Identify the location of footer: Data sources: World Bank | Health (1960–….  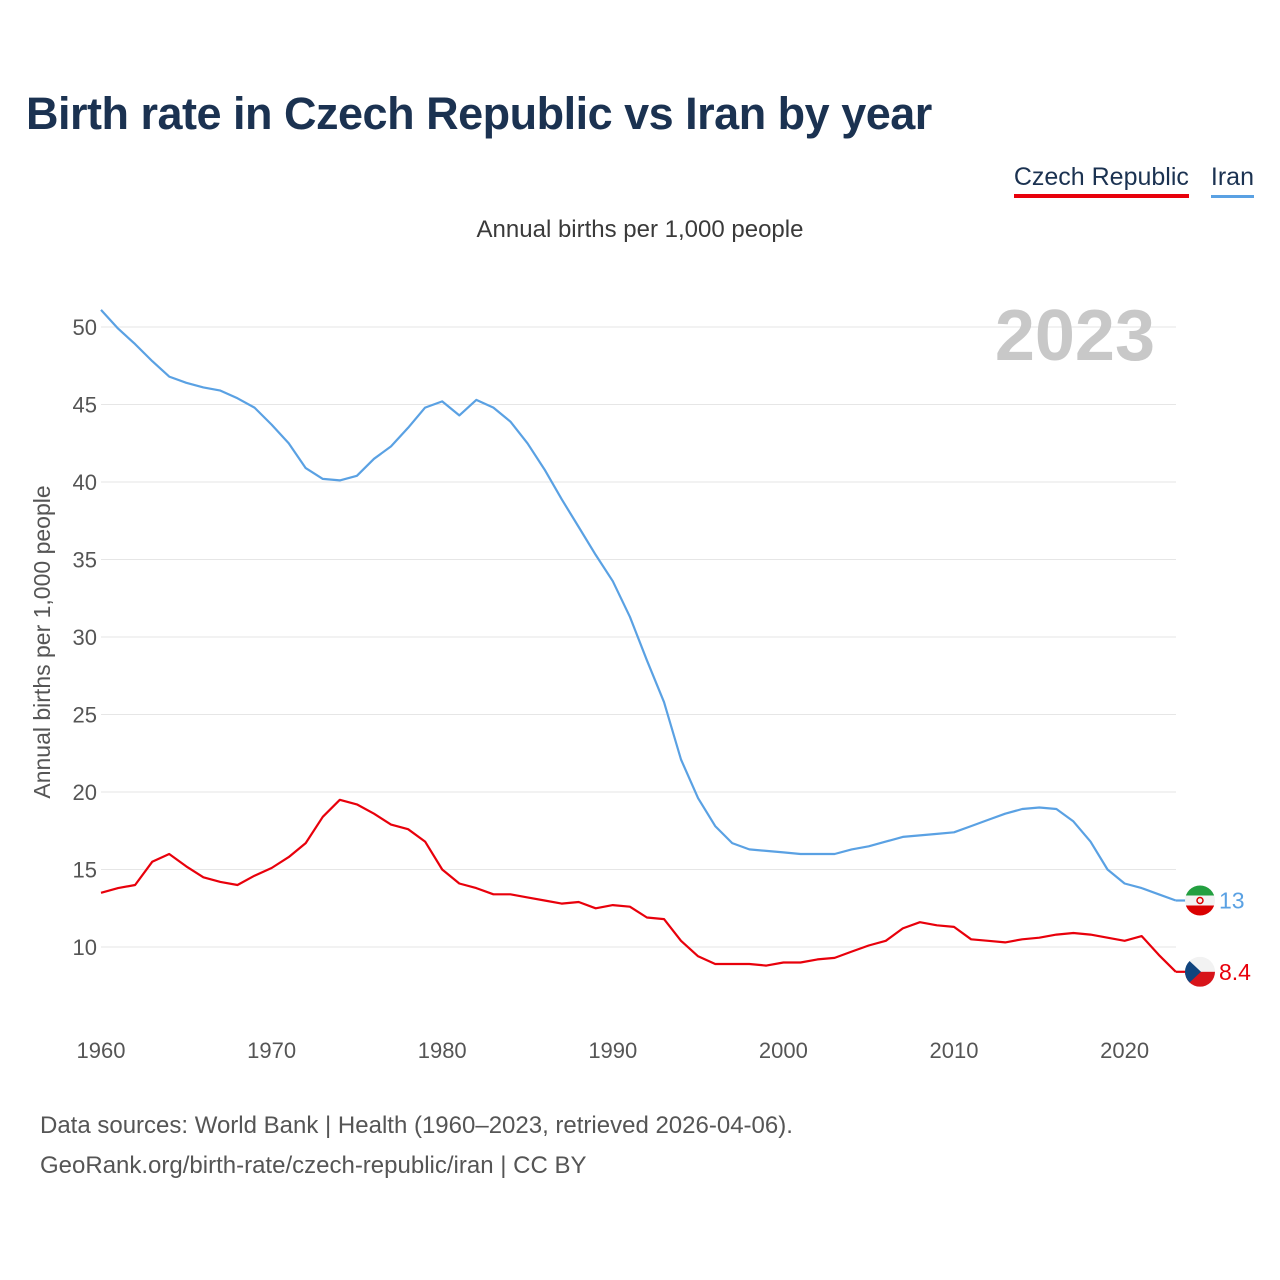
(416, 1146).